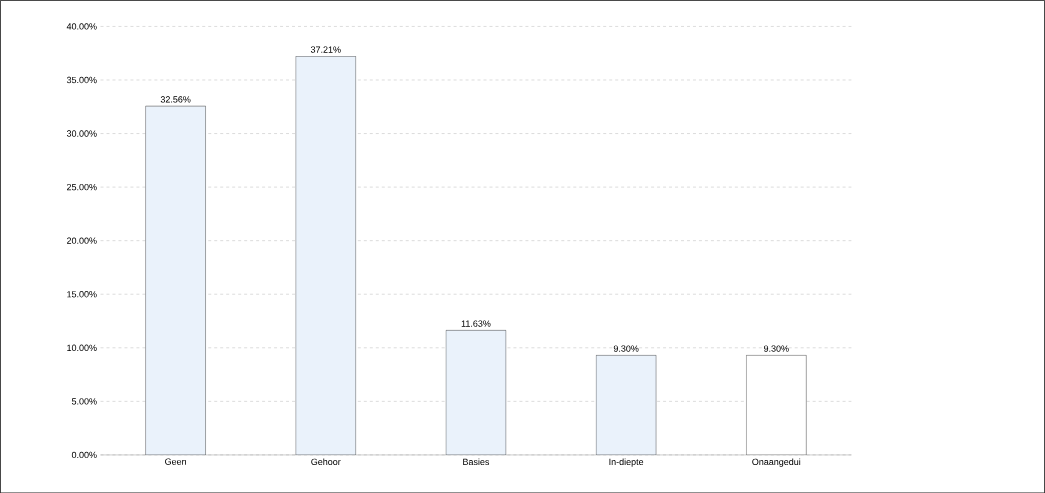  What do you see at coordinates (82, 347) in the screenshot?
I see `y-tick-label: 10.00%` at bounding box center [82, 347].